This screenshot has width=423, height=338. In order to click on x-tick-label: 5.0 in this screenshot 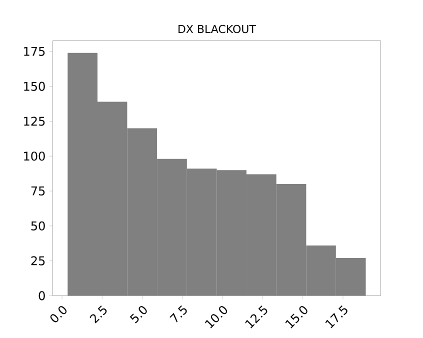, I will do `click(138, 315)`.